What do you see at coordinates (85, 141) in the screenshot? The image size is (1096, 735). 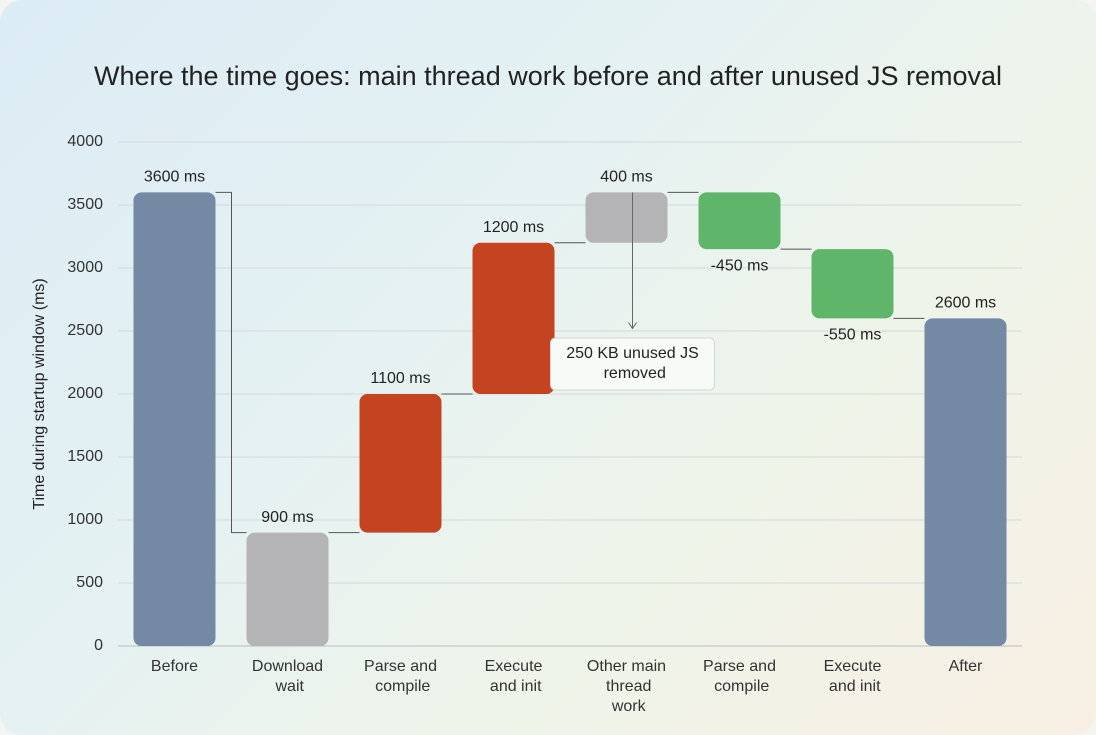 I see `y-tick-label: 4000` at bounding box center [85, 141].